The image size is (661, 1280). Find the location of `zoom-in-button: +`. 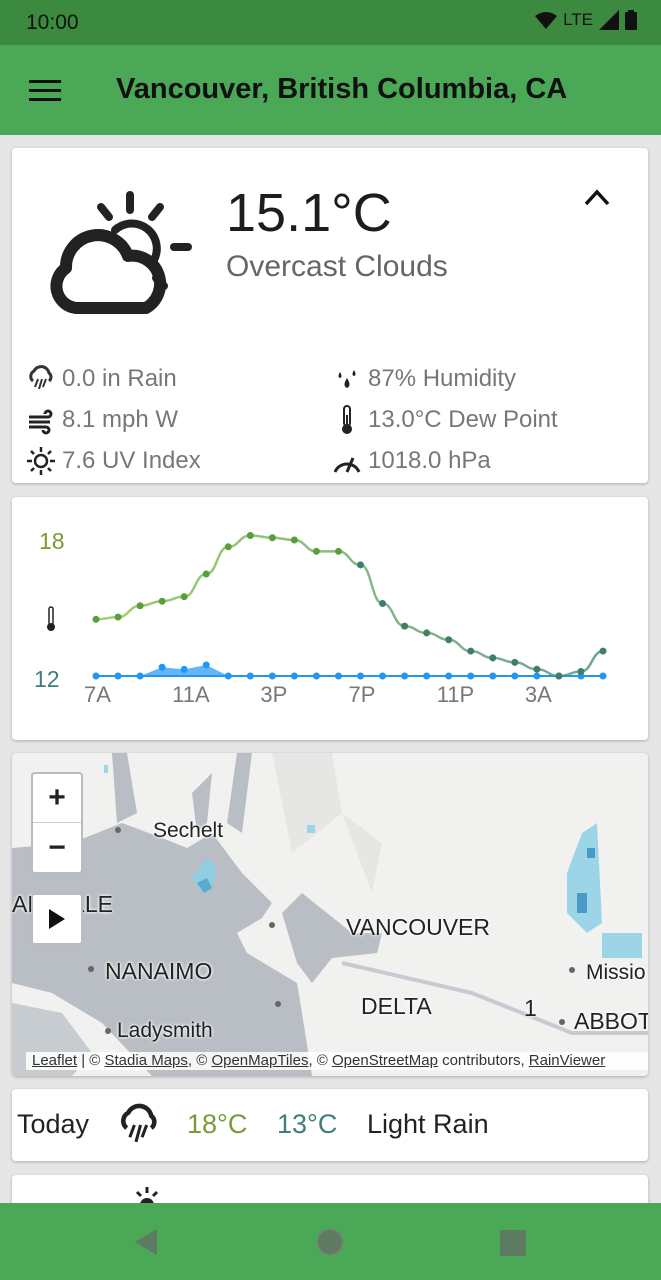

zoom-in-button: + is located at coordinates (57, 798).